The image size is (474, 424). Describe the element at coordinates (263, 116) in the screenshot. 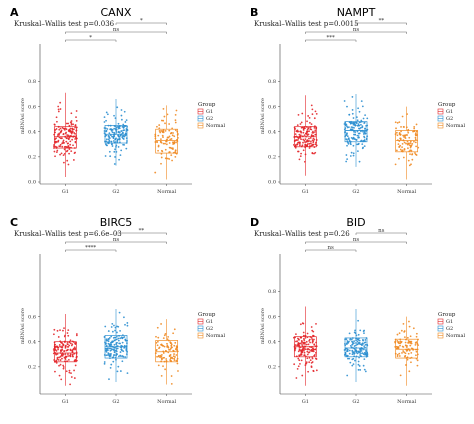

I see `y-axis-label: mRNAsi score` at that location.